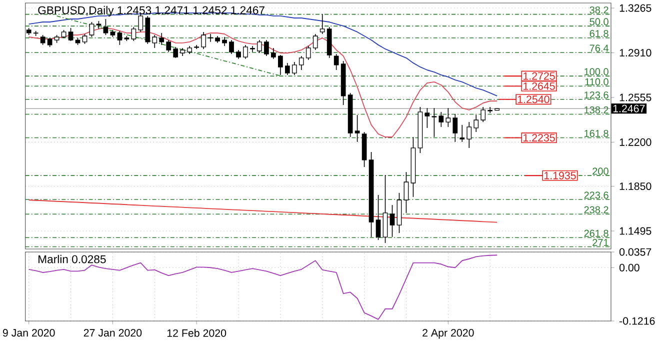 The image size is (665, 346). What do you see at coordinates (596, 210) in the screenshot?
I see `annotation: 238.2` at bounding box center [596, 210].